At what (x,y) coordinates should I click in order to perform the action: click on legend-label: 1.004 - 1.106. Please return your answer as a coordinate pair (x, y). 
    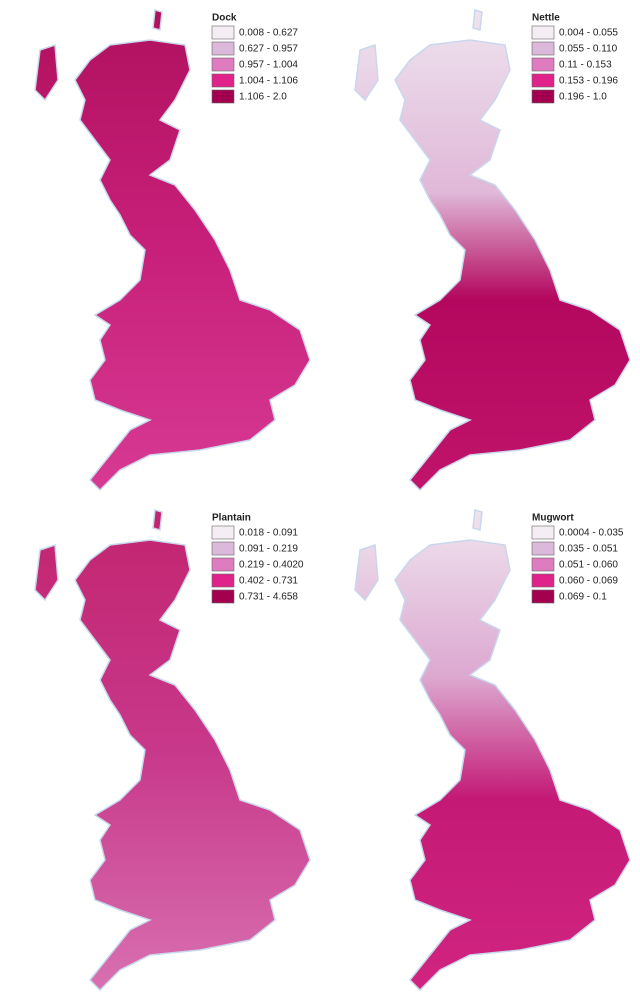
    Looking at the image, I should click on (268, 81).